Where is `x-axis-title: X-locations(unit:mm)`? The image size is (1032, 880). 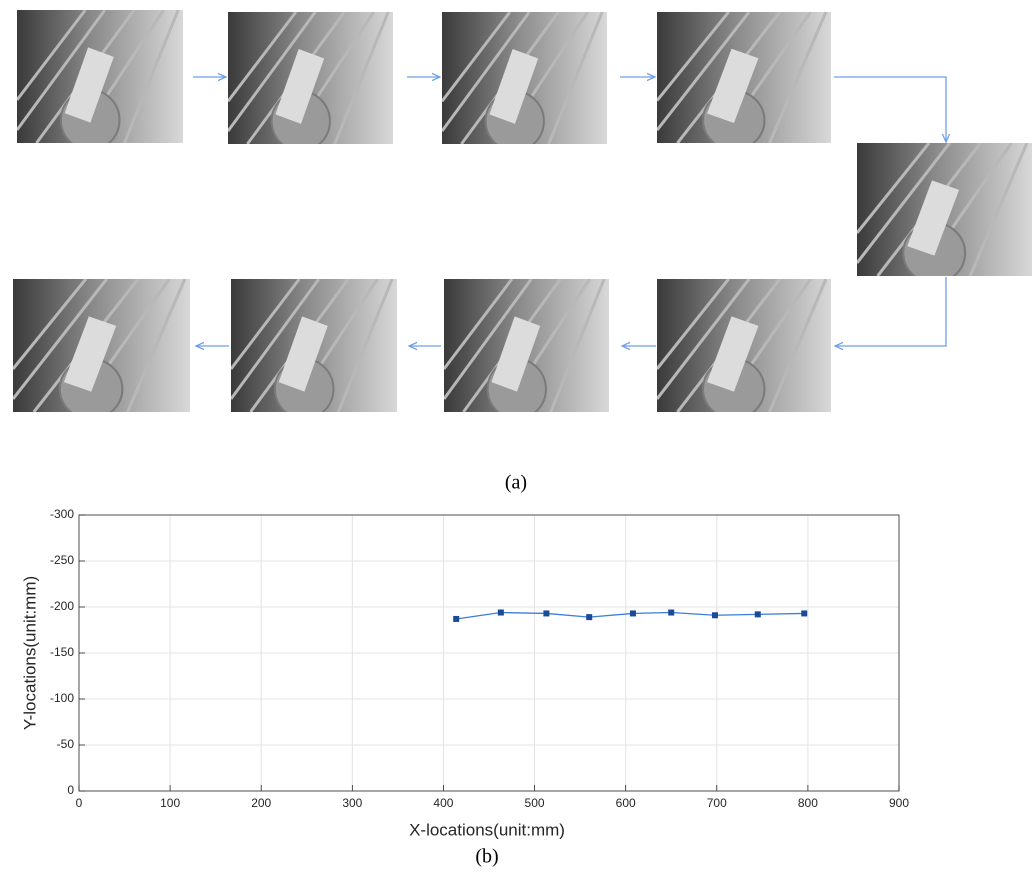 x-axis-title: X-locations(unit:mm) is located at coordinates (487, 829).